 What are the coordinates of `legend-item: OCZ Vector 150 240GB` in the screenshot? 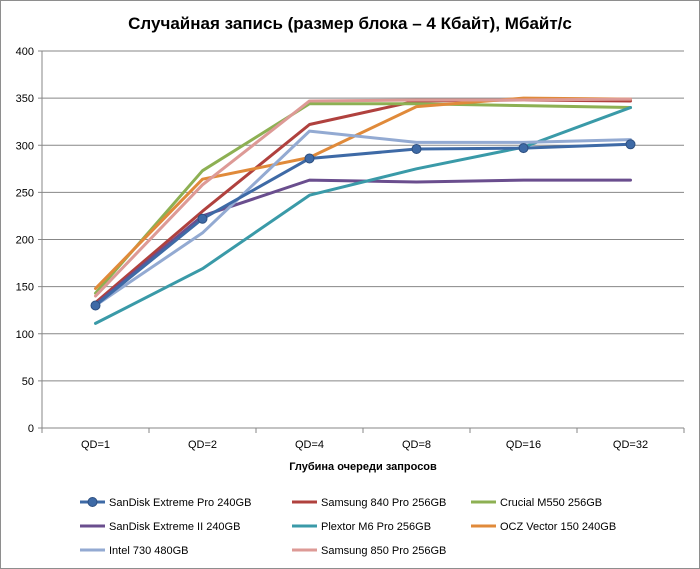 It's located at (543, 527).